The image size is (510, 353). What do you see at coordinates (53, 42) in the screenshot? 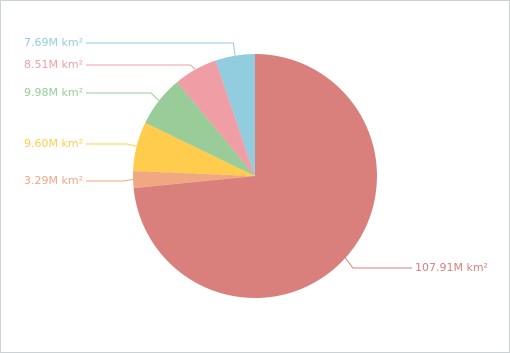
I see `data-label: 7.69M km²` at bounding box center [53, 42].